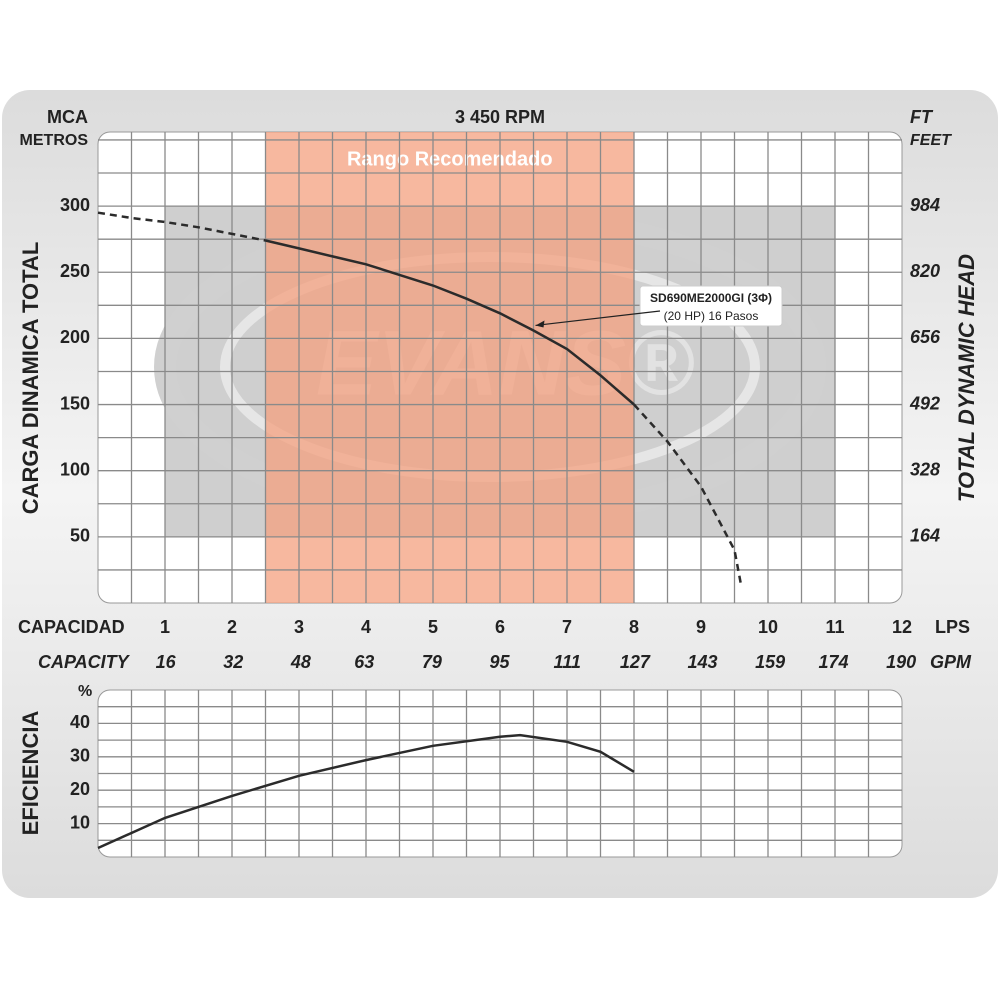 This screenshot has width=1000, height=1005. I want to click on x-tick-label: 6, so click(500, 627).